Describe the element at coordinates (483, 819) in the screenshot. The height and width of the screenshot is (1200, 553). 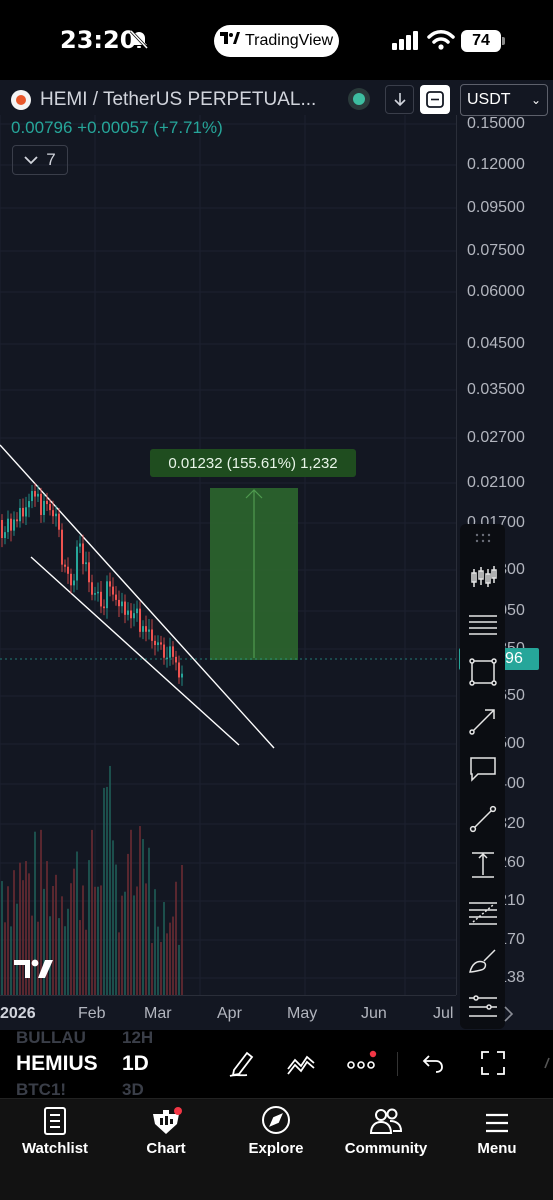
I see `trendline-tool-icon` at that location.